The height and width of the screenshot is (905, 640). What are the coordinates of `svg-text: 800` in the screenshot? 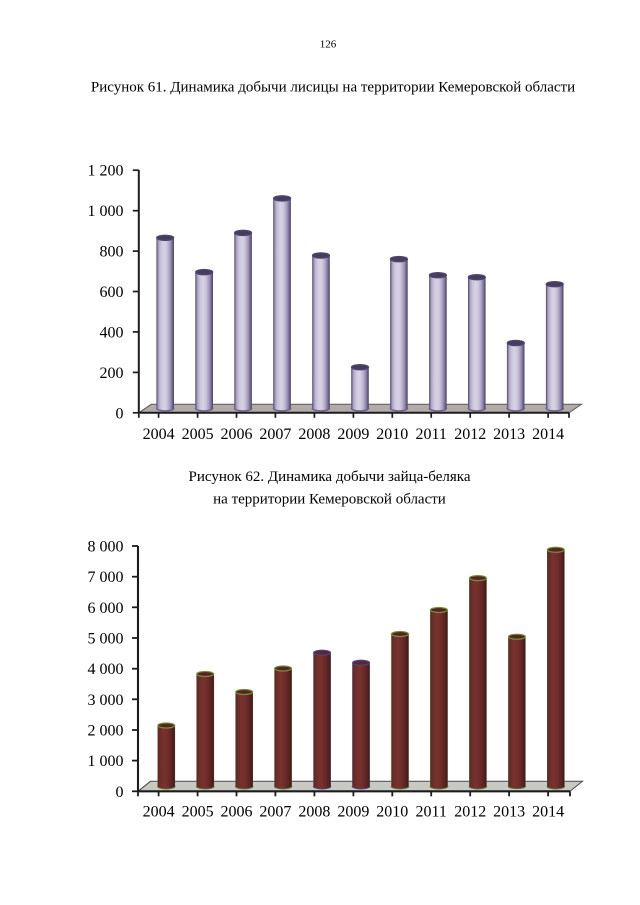 It's located at (112, 252).